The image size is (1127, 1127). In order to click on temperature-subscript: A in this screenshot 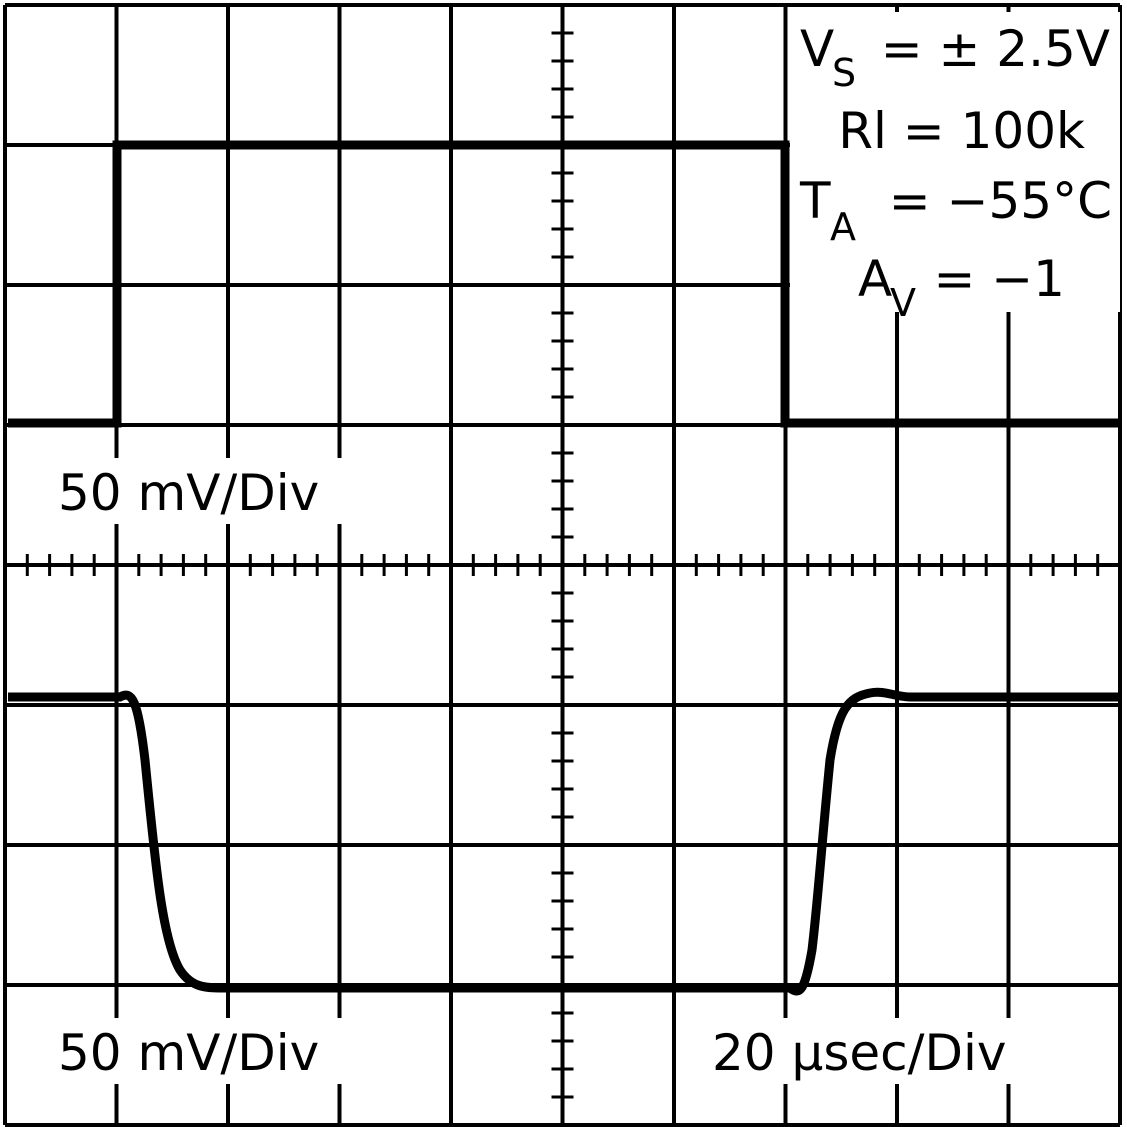, I will do `click(843, 227)`.